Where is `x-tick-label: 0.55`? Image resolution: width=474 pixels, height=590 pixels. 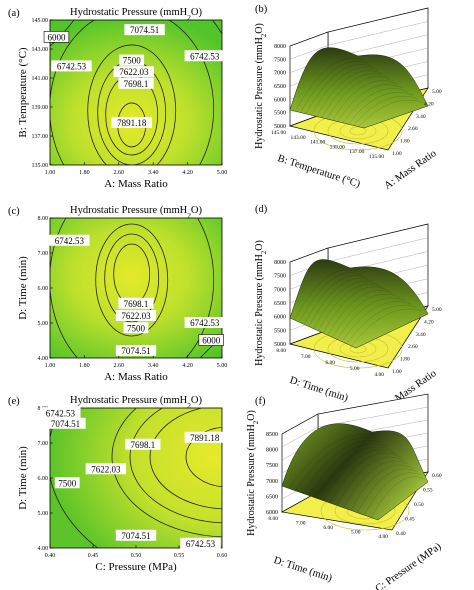
x-tick-label: 0.55 is located at coordinates (179, 556).